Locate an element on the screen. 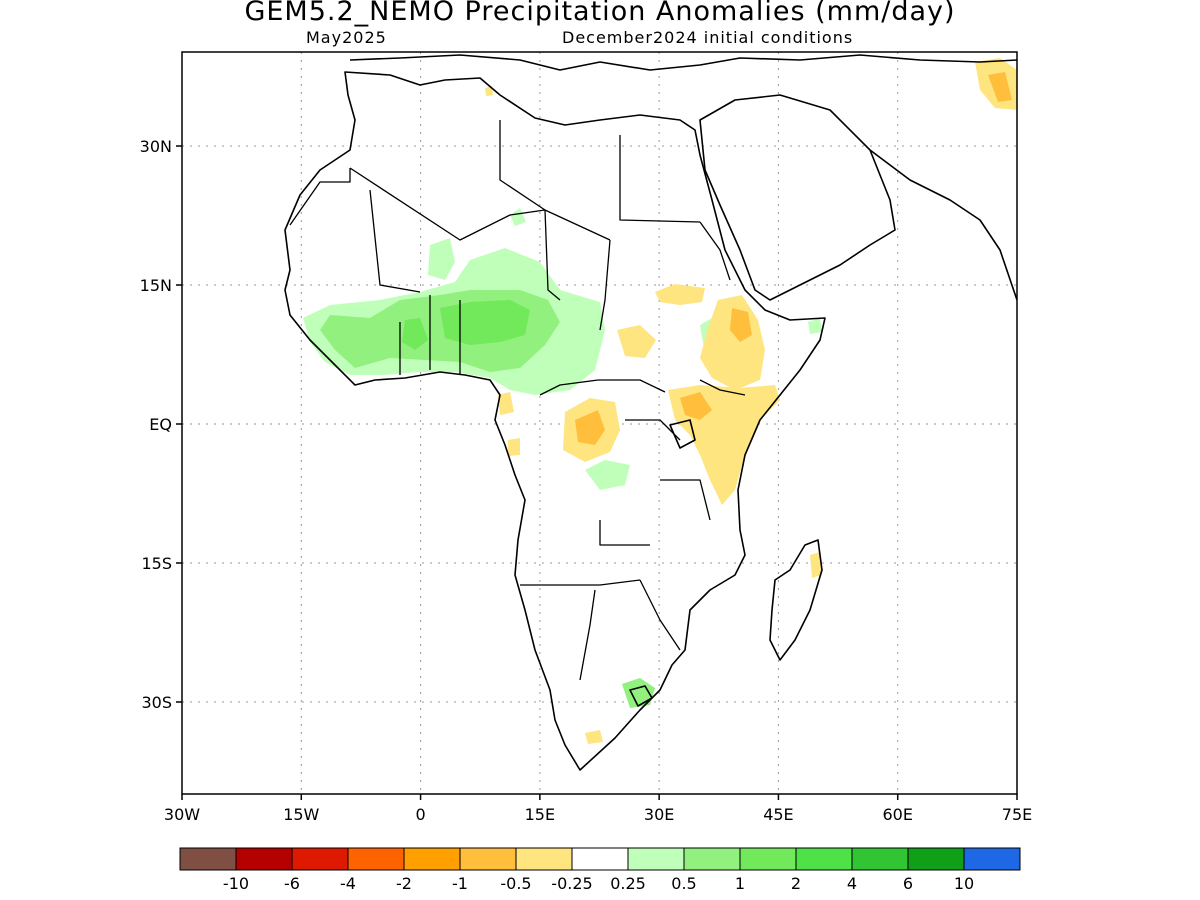  arabia-coastline is located at coordinates (797, 197).